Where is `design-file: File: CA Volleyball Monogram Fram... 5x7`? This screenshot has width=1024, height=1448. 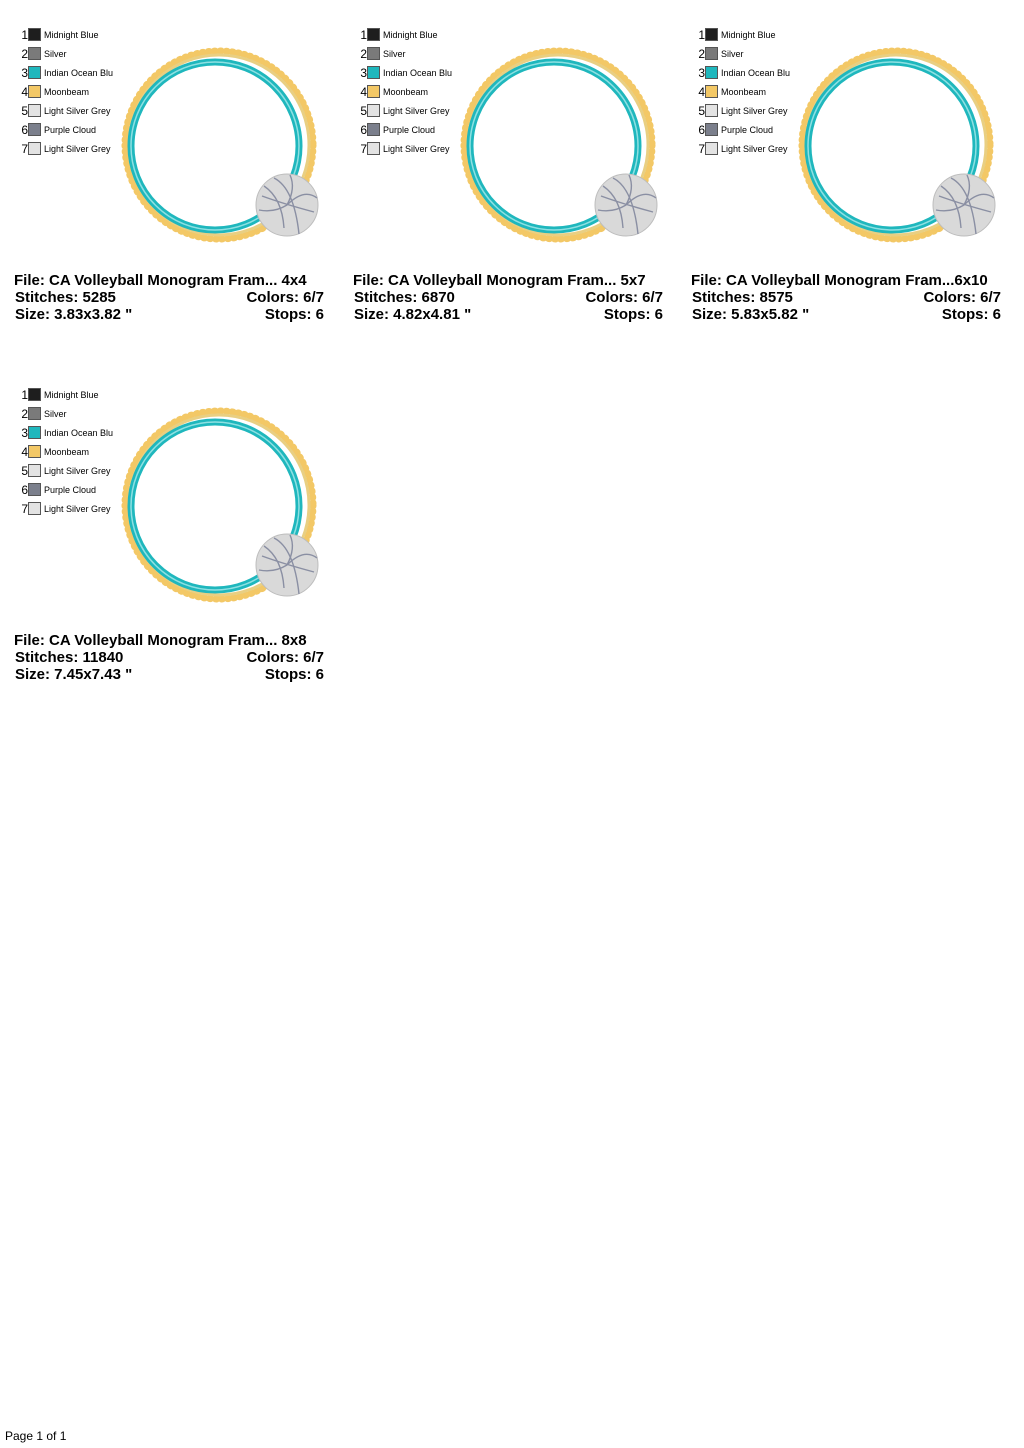 design-file: File: CA Volleyball Monogram Fram... 5x7 is located at coordinates (499, 280).